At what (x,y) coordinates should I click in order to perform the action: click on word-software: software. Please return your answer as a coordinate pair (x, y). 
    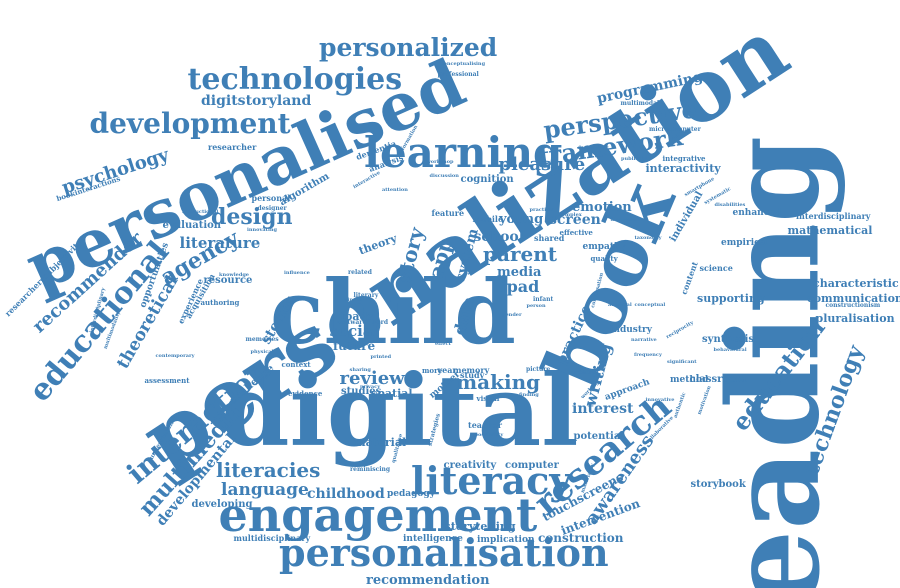
    Looking at the image, I should click on (352, 322).